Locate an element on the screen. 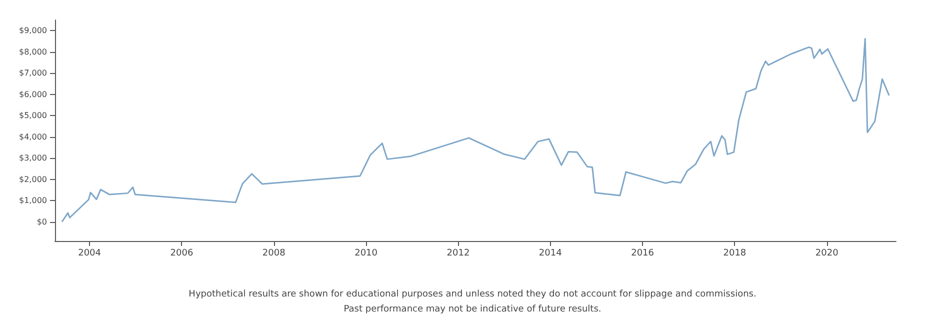 This screenshot has height=321, width=945. y-tick-label: $6,000 is located at coordinates (33, 94).